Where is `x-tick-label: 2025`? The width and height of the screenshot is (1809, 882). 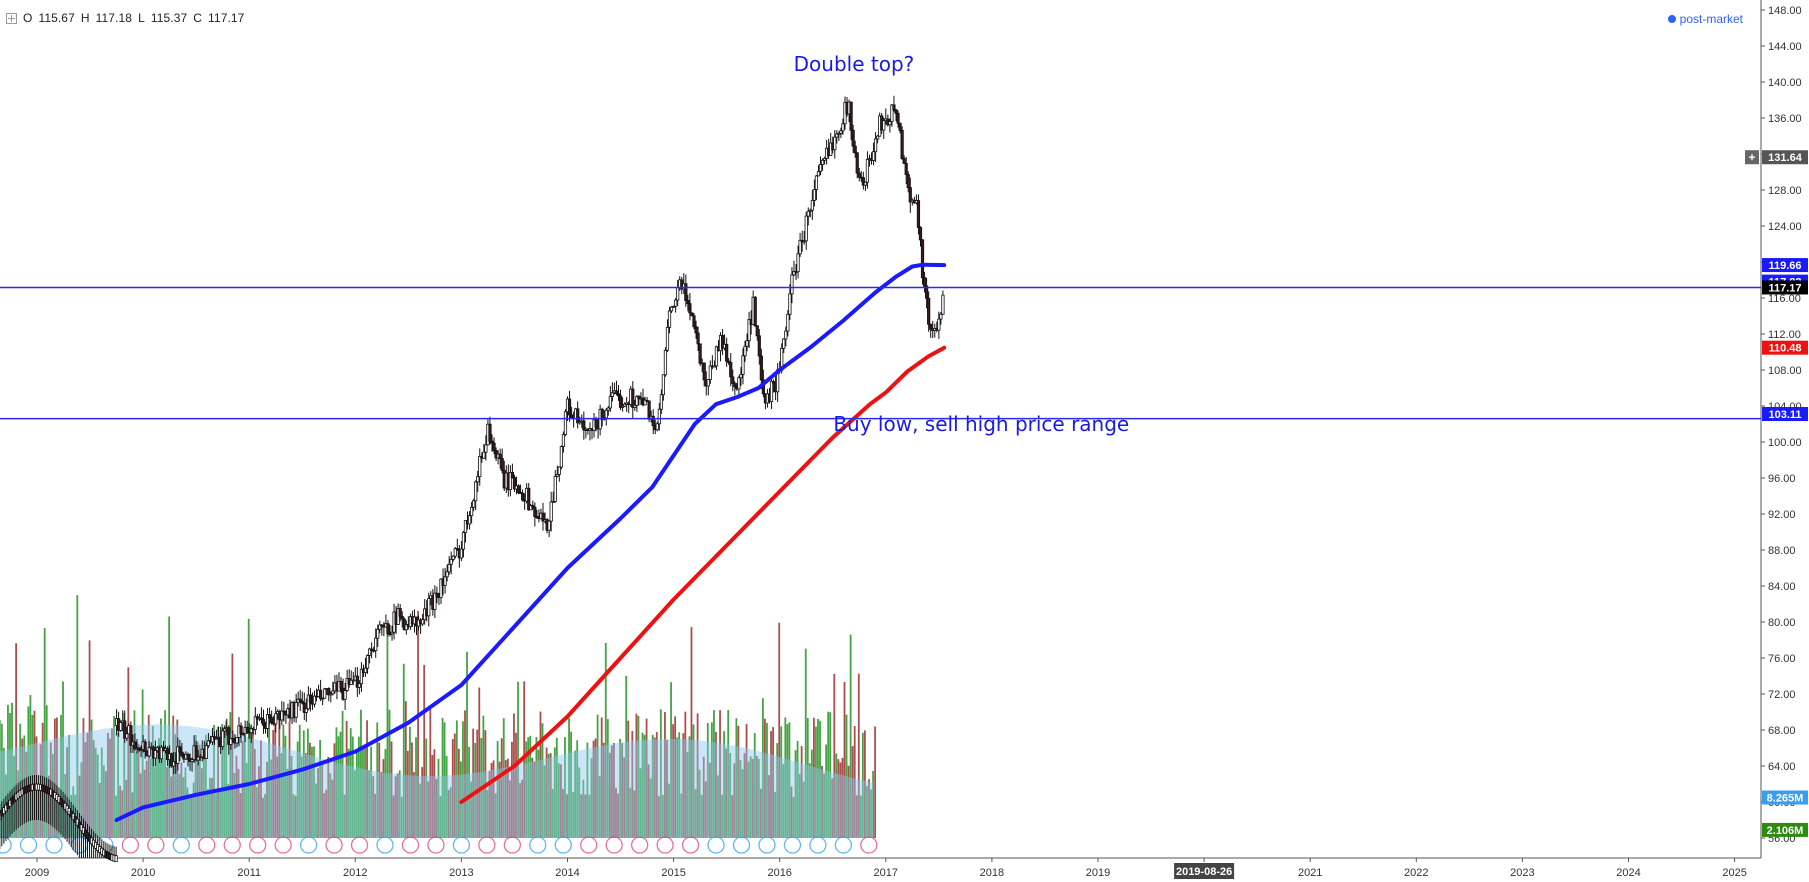 x-tick-label: 2025 is located at coordinates (1734, 873).